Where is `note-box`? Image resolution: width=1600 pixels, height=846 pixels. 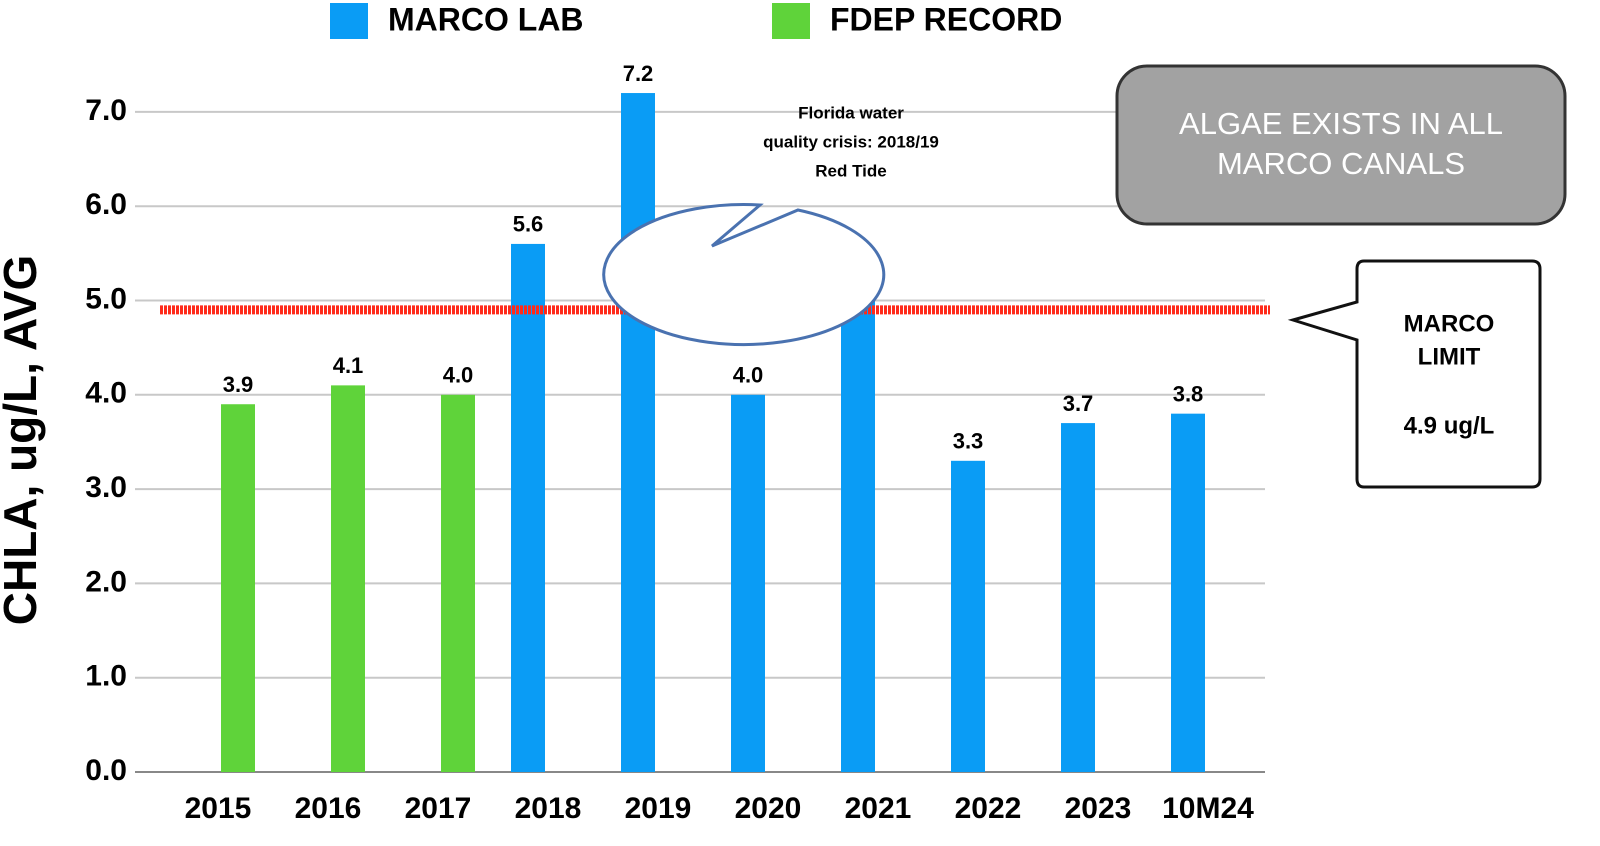
note-box is located at coordinates (1341, 145).